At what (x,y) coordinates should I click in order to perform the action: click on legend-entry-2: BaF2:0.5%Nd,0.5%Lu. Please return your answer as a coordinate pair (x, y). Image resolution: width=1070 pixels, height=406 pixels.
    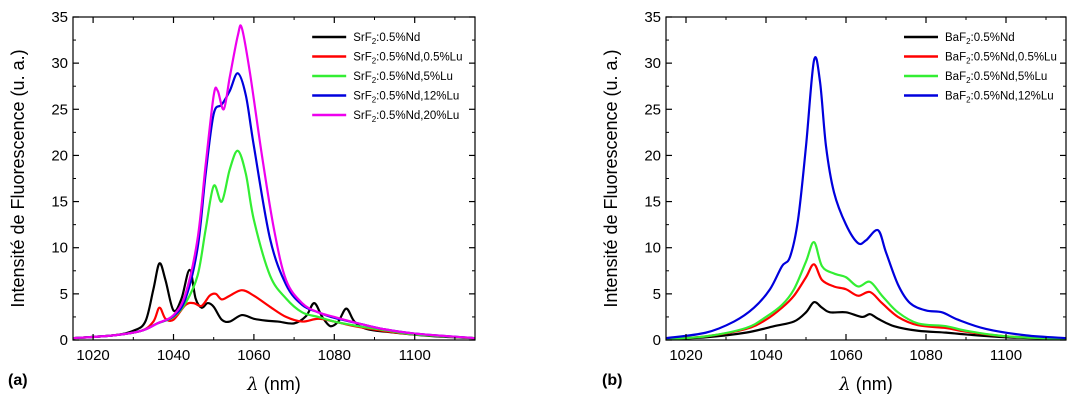
    Looking at the image, I should click on (1001, 59).